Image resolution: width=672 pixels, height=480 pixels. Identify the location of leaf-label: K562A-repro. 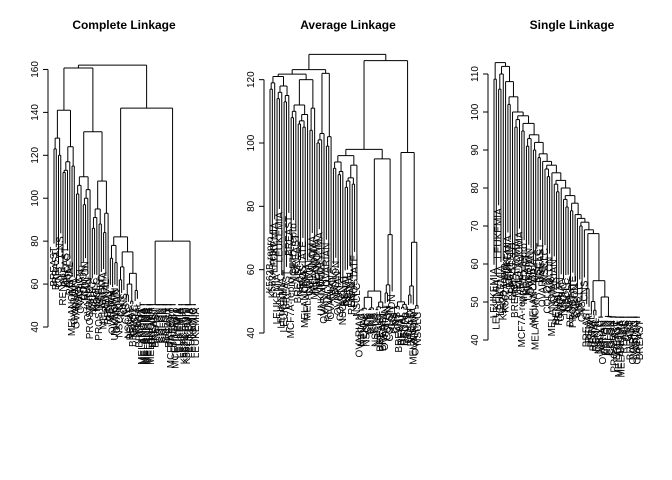
(272, 269).